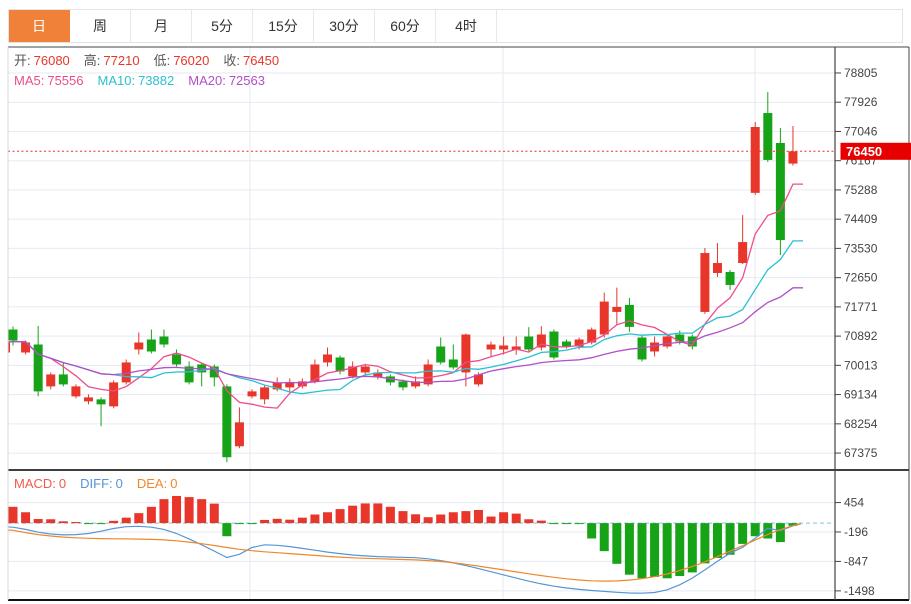 This screenshot has width=911, height=604. Describe the element at coordinates (405, 335) in the screenshot. I see `ma20-line` at that location.